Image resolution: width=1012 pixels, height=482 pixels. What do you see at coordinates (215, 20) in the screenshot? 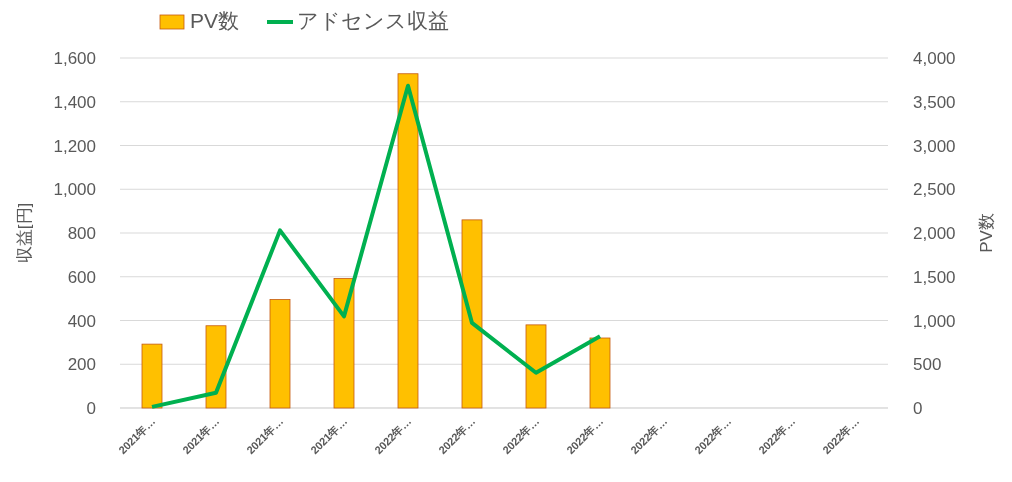
I see `legend-label: PV数` at bounding box center [215, 20].